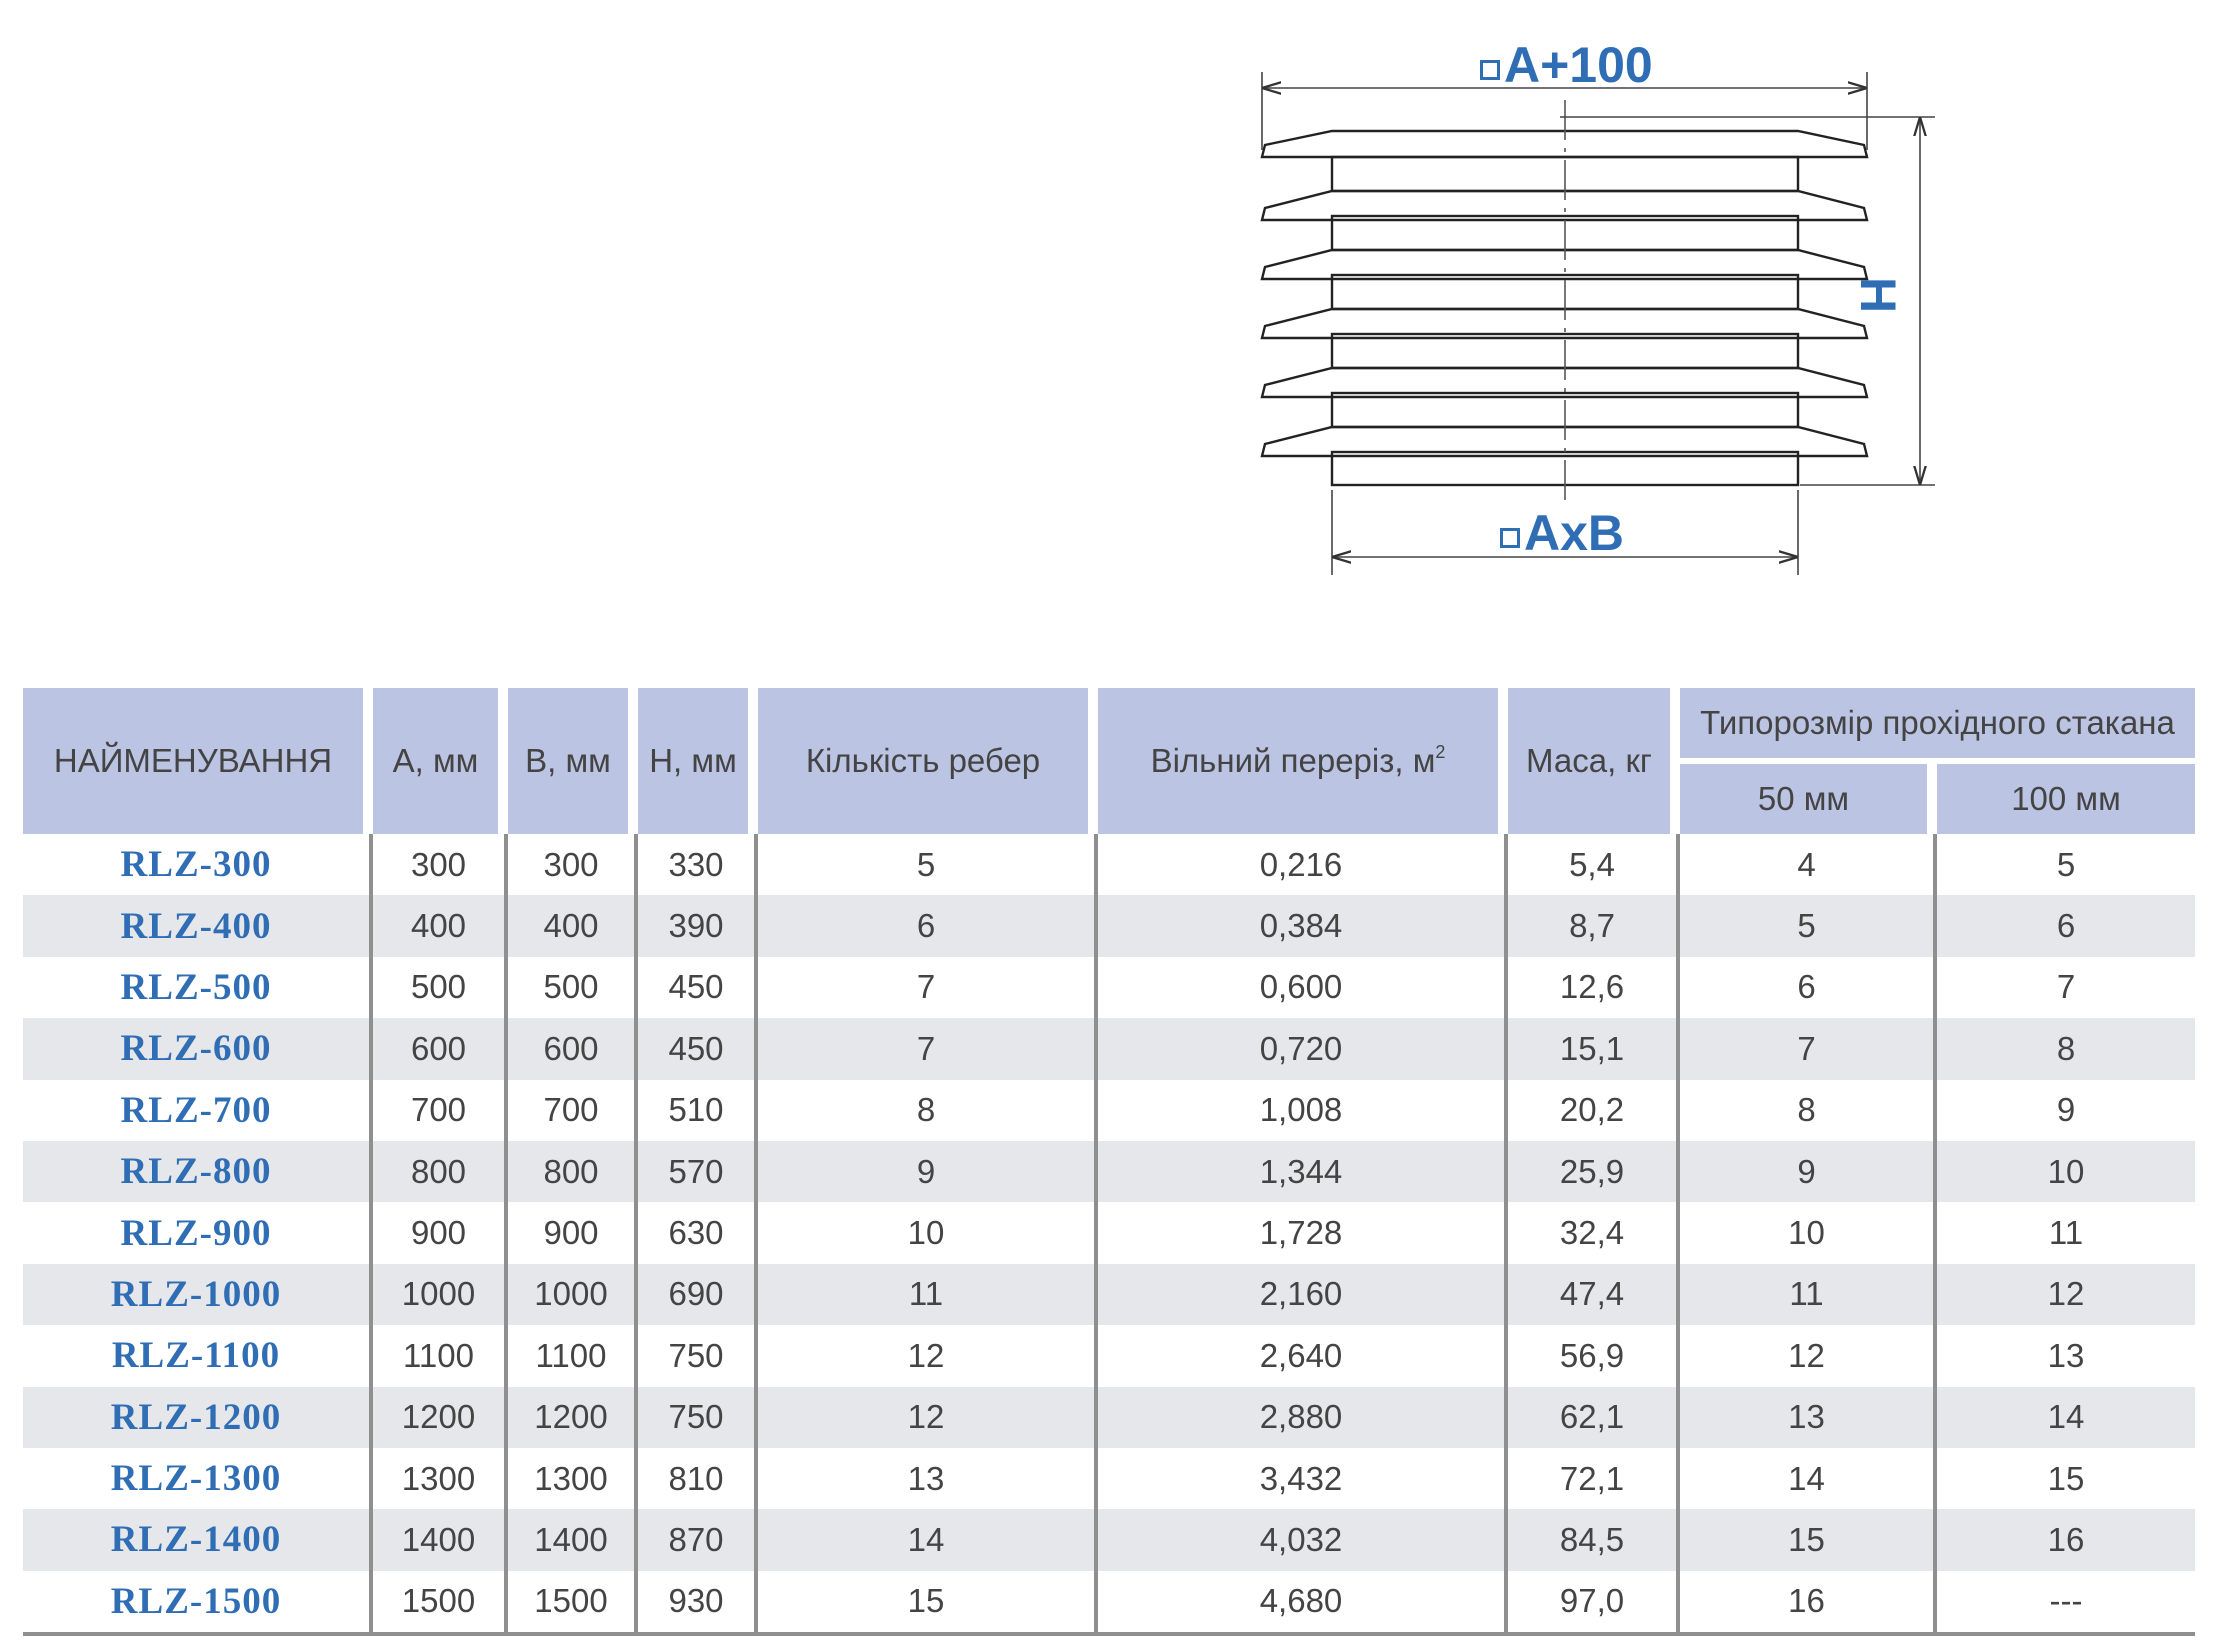 The width and height of the screenshot is (2215, 1640). Describe the element at coordinates (440, 1478) in the screenshot. I see `cell-a: 1300` at that location.